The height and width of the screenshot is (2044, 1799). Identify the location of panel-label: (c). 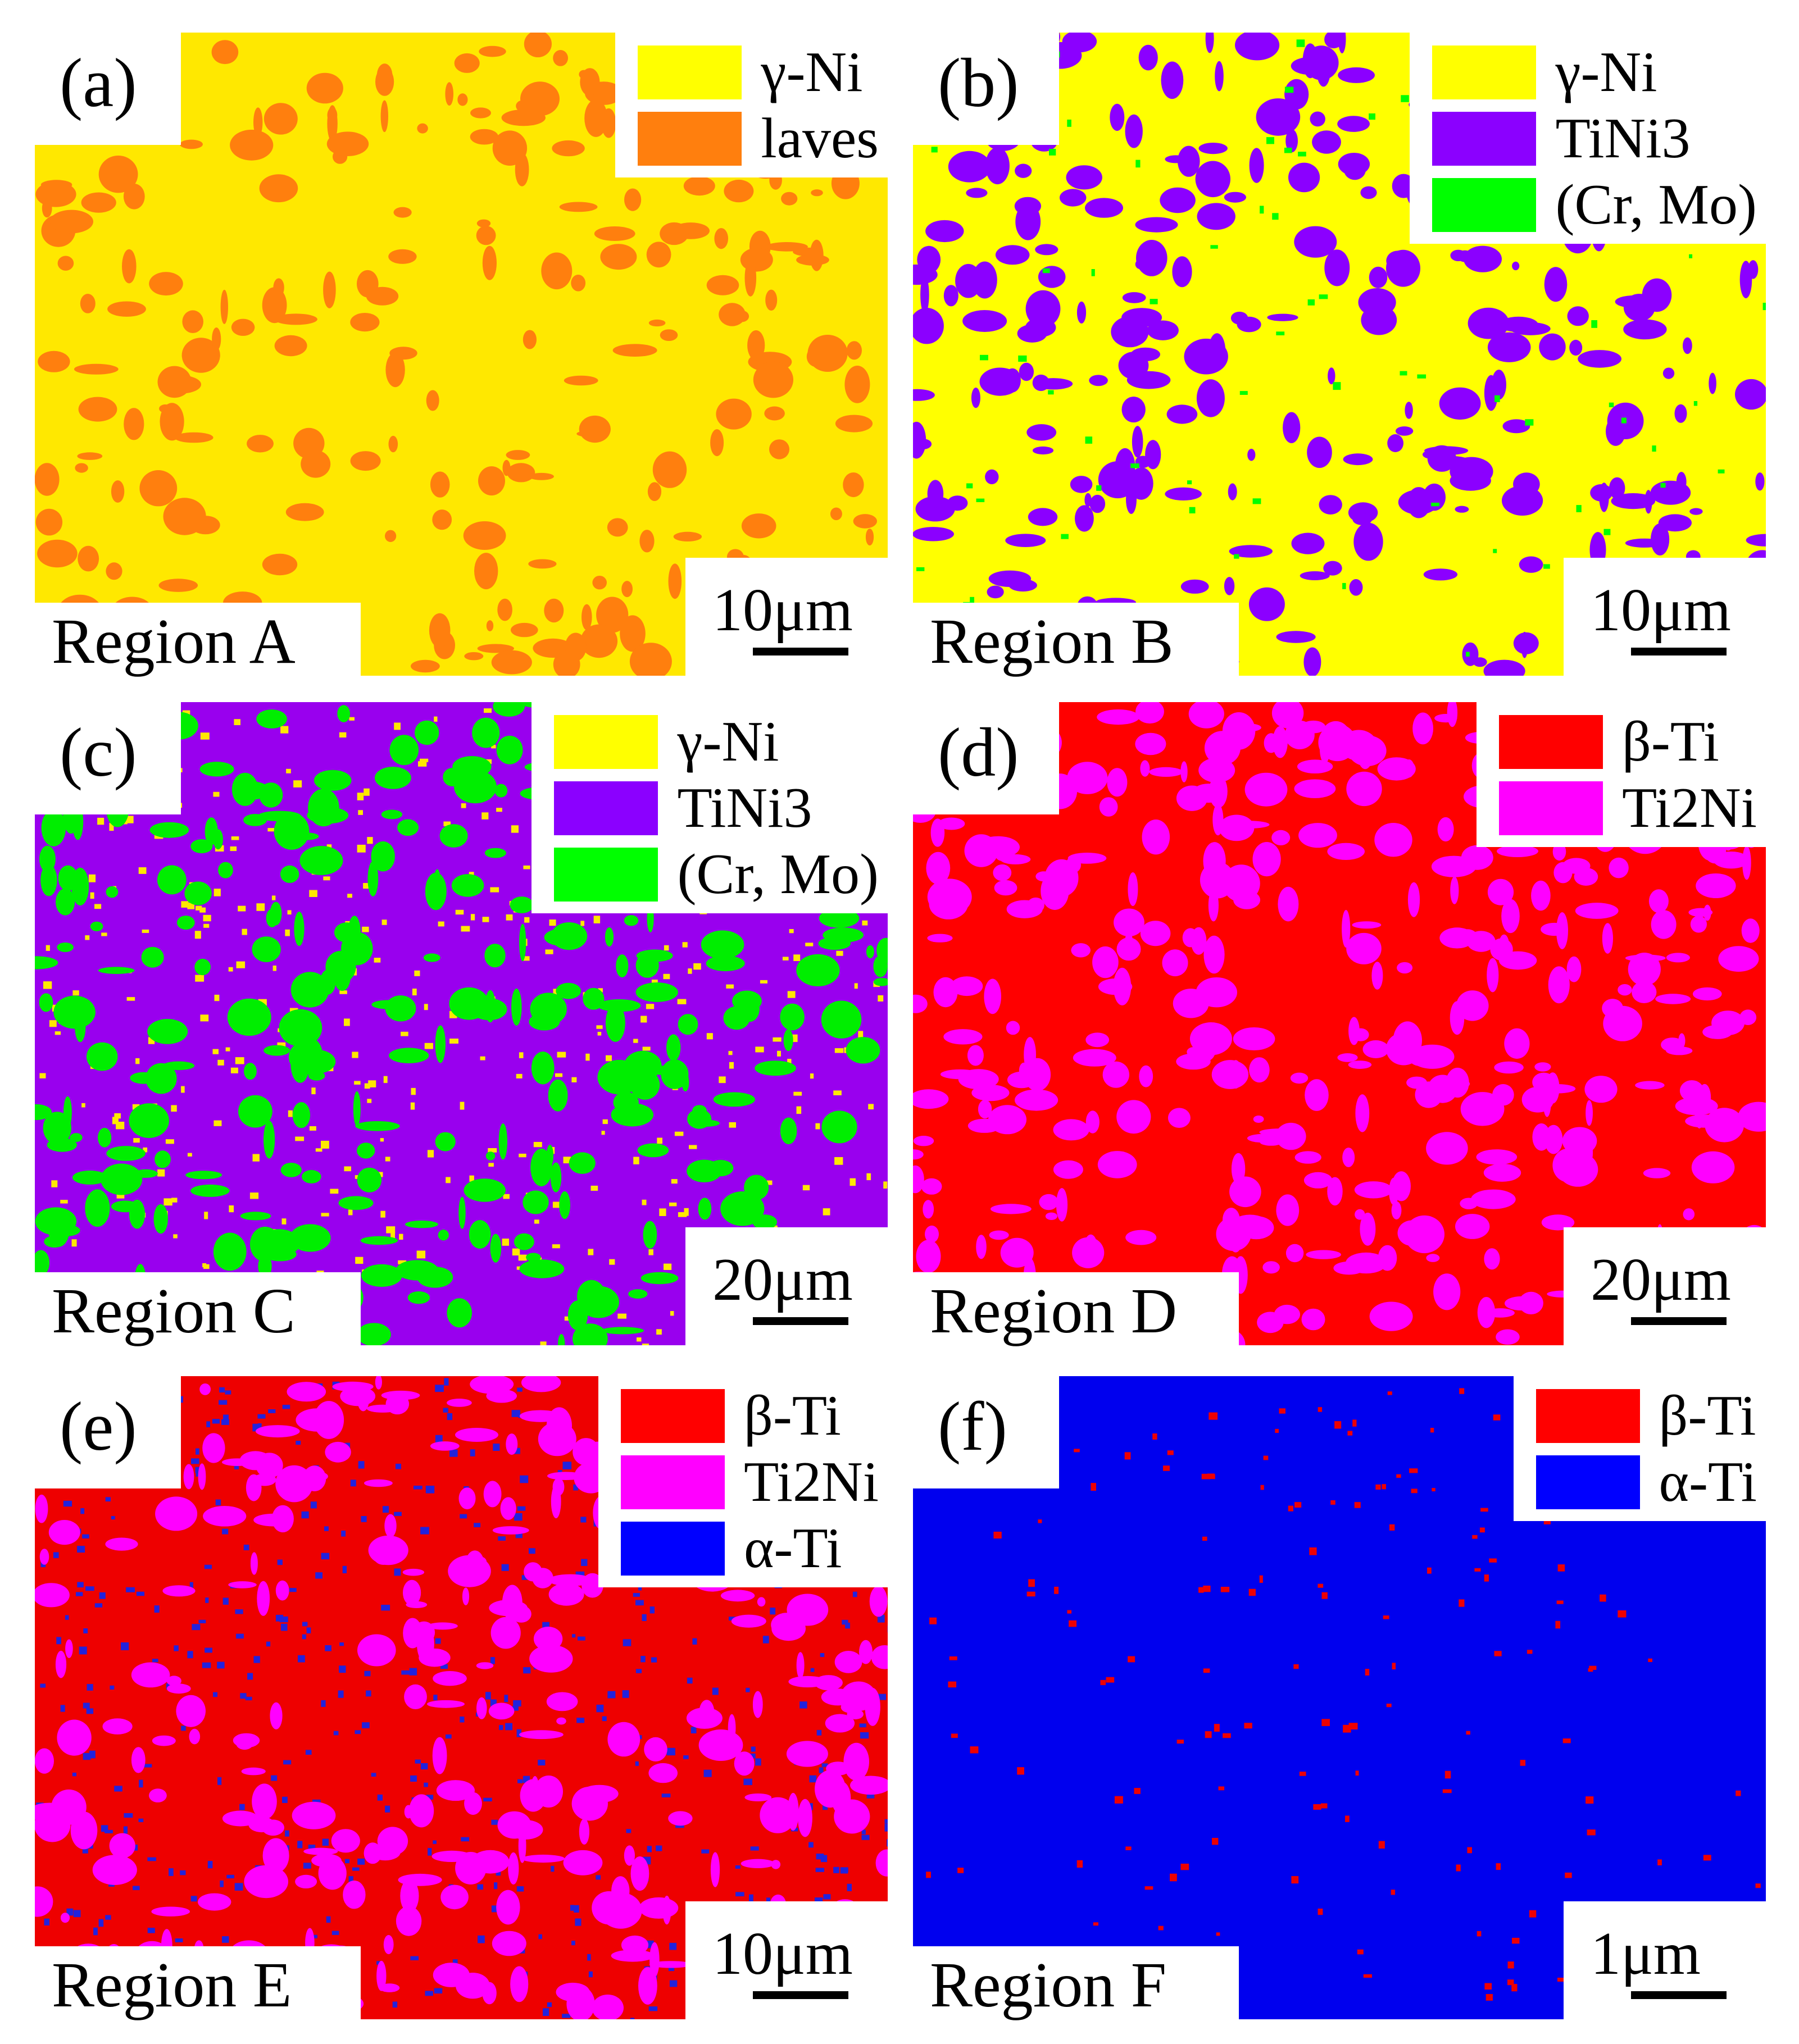
(98, 753).